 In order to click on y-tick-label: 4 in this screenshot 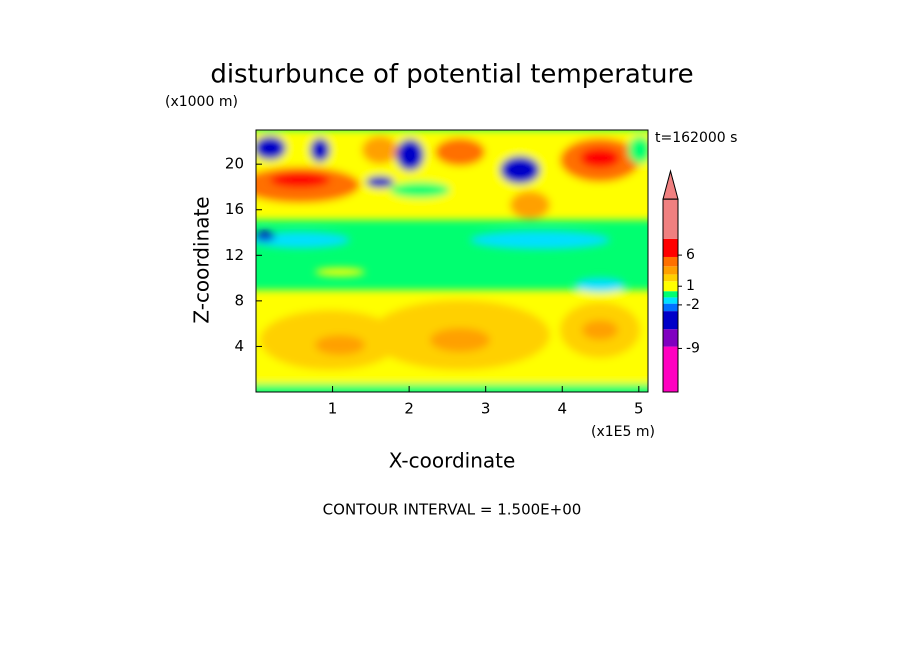, I will do `click(239, 346)`.